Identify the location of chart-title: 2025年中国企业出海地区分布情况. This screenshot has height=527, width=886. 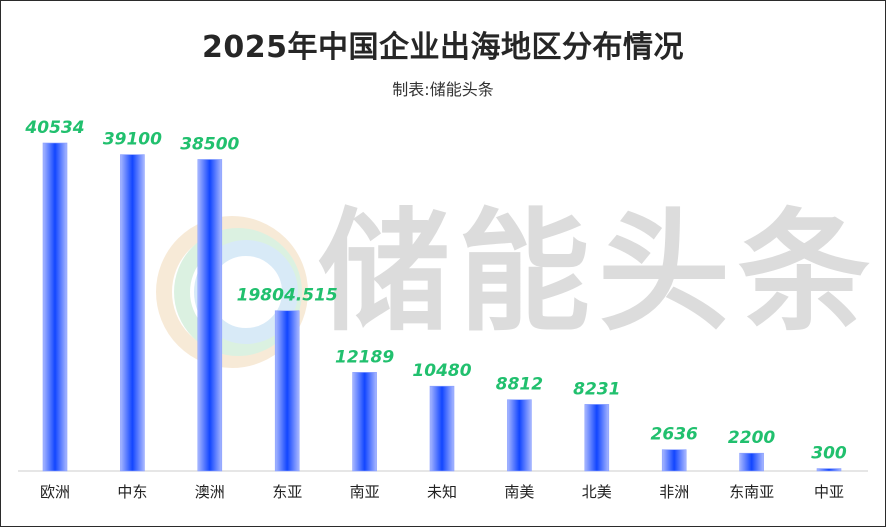
(443, 47).